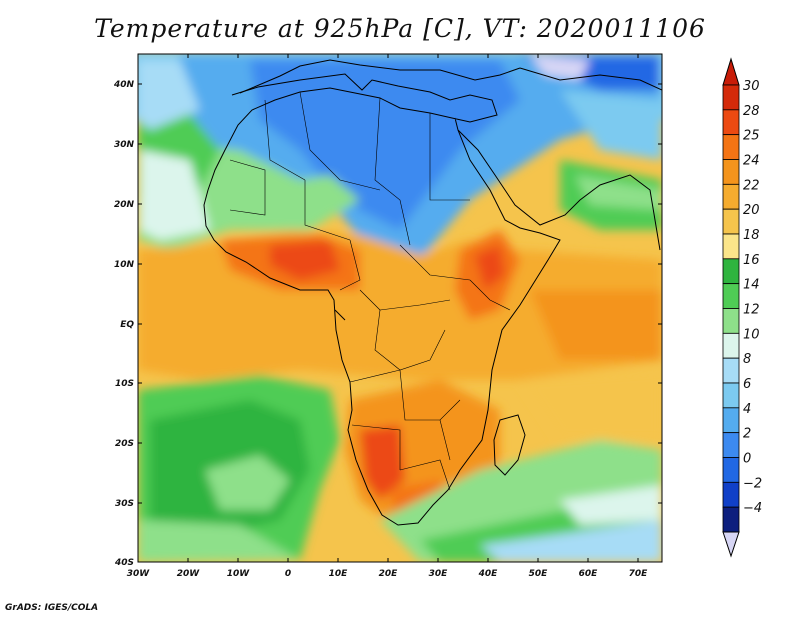 Image resolution: width=800 pixels, height=618 pixels. What do you see at coordinates (139, 574) in the screenshot?
I see `lon-tick-label: 30W` at bounding box center [139, 574].